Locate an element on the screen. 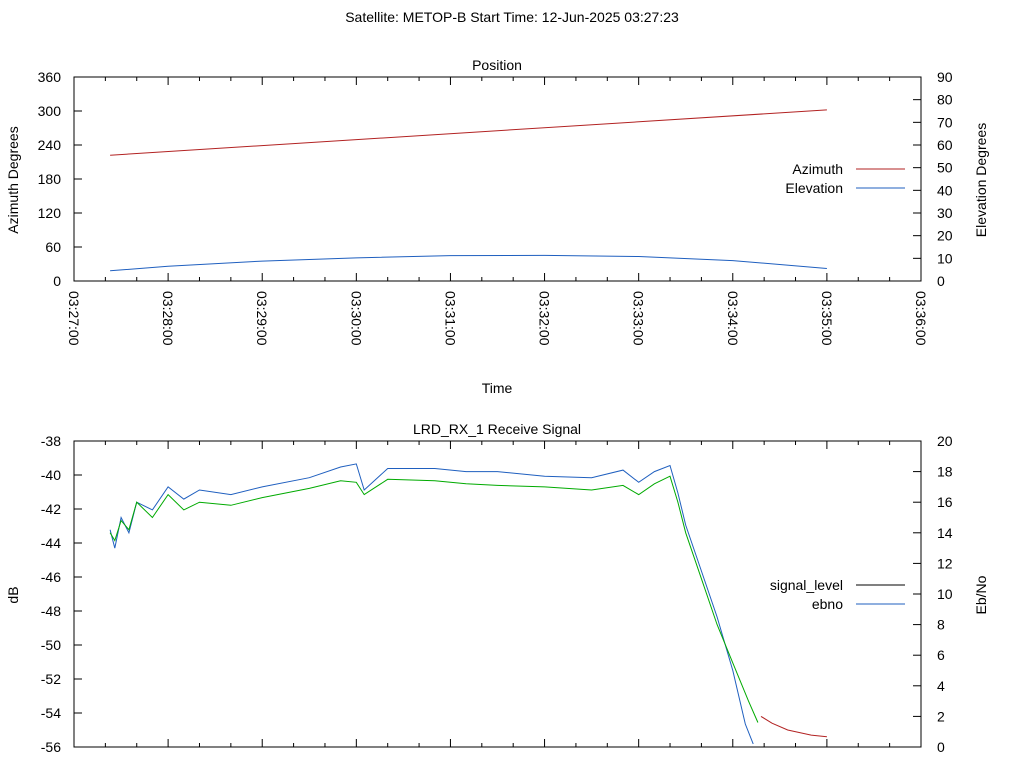 The width and height of the screenshot is (1024, 768). x-tick-label: 03:27:00 is located at coordinates (74, 318).